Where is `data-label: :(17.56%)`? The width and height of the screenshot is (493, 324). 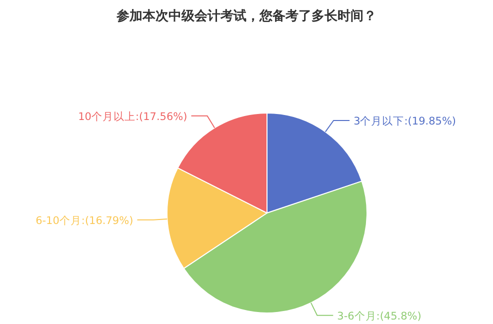
data-label: :(17.56%) is located at coordinates (161, 116).